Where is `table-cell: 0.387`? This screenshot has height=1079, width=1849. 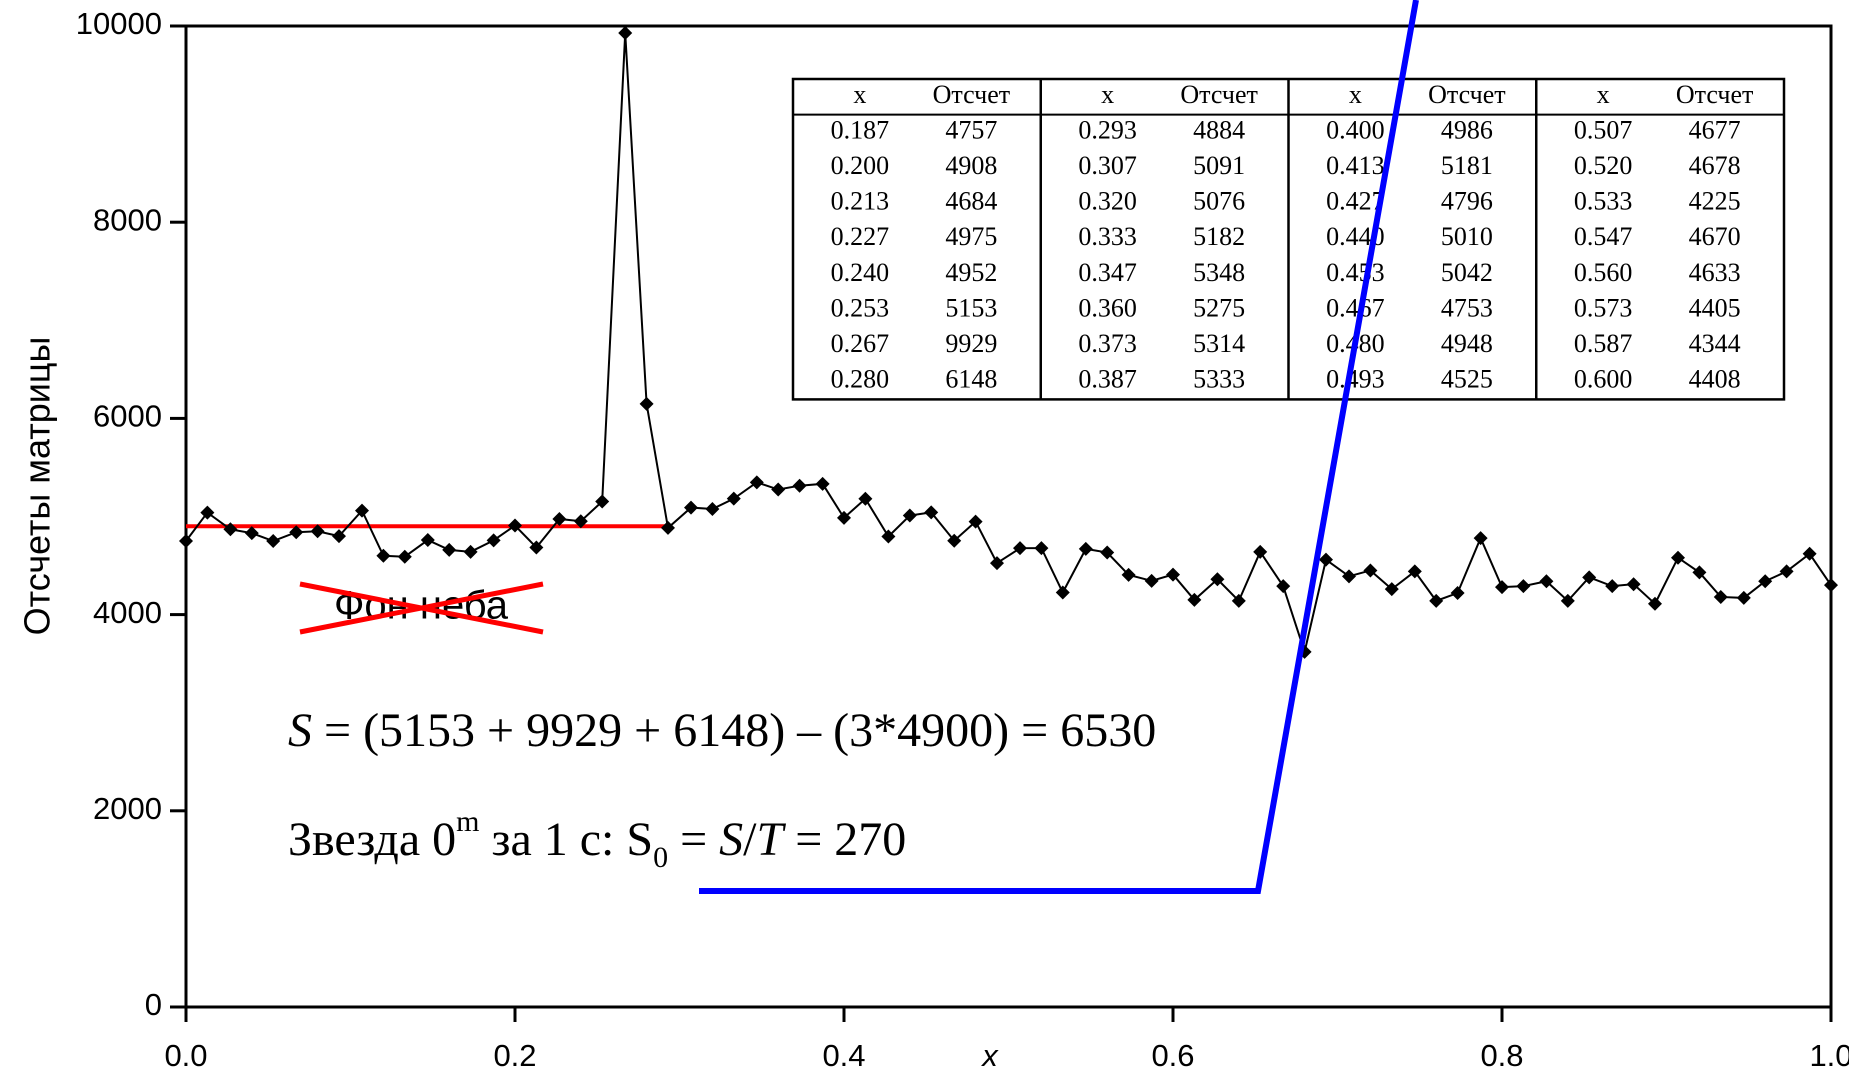
table-cell: 0.387 is located at coordinates (1107, 379).